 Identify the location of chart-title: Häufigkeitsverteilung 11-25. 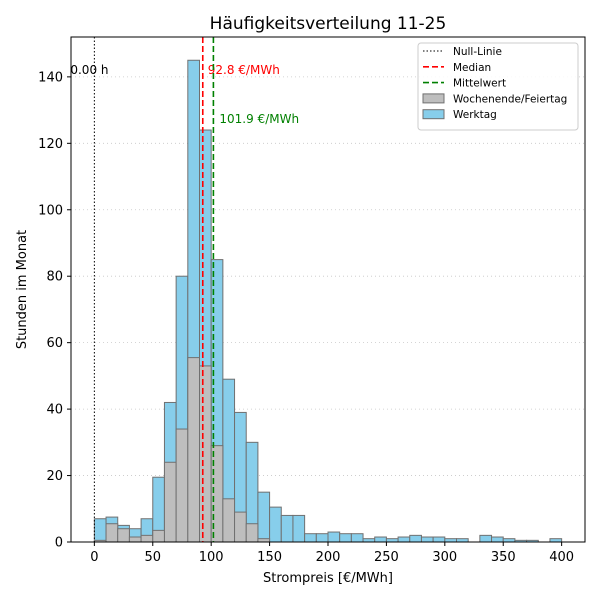
(328, 24).